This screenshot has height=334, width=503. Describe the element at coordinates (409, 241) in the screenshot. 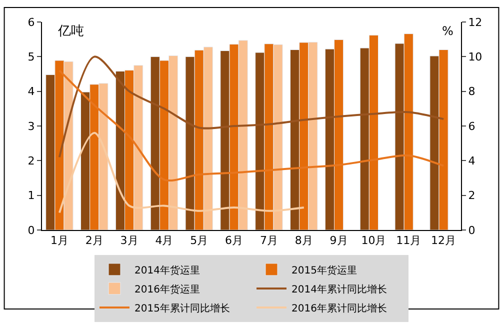

I see `x-tick-label: 11月` at that location.